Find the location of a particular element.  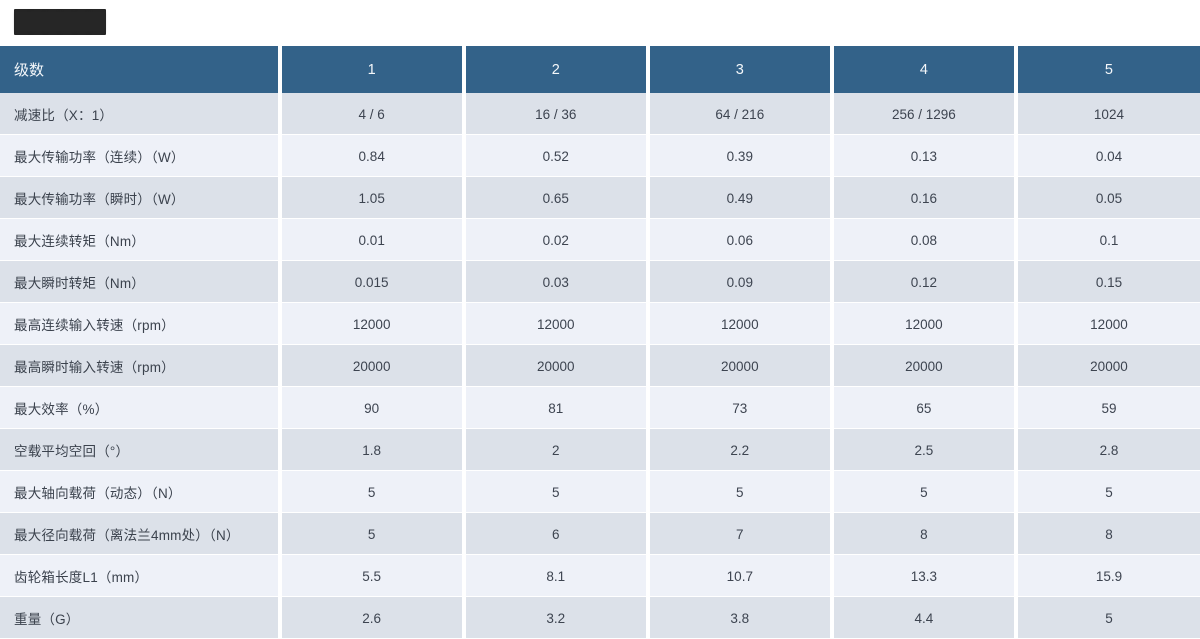

cell-value: 59 is located at coordinates (1107, 408).